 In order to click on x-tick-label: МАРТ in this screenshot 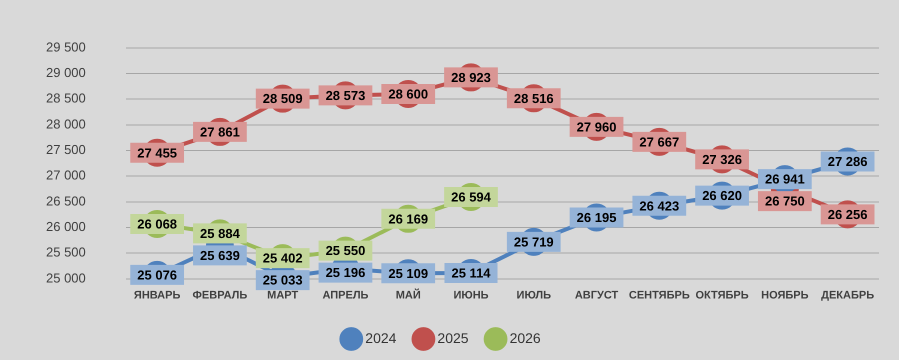, I will do `click(282, 295)`.